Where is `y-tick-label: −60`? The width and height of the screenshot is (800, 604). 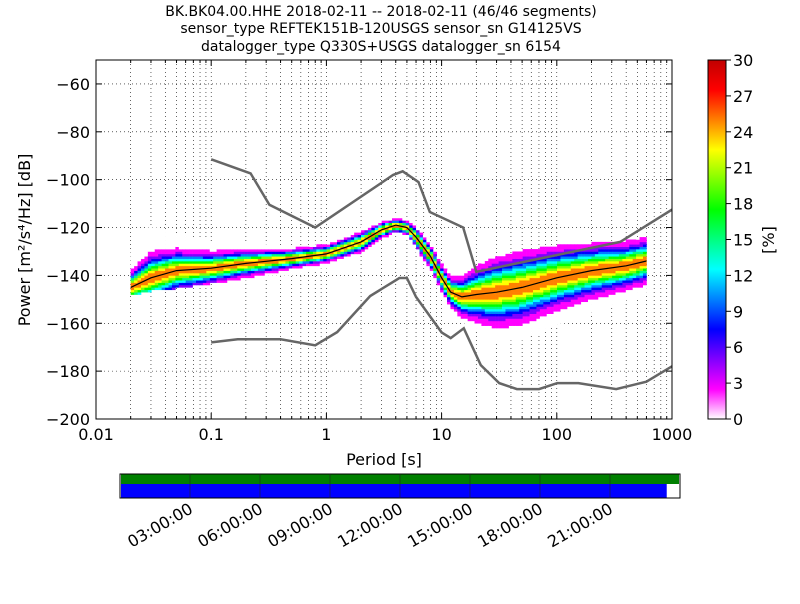
y-tick-label: −60 is located at coordinates (73, 84).